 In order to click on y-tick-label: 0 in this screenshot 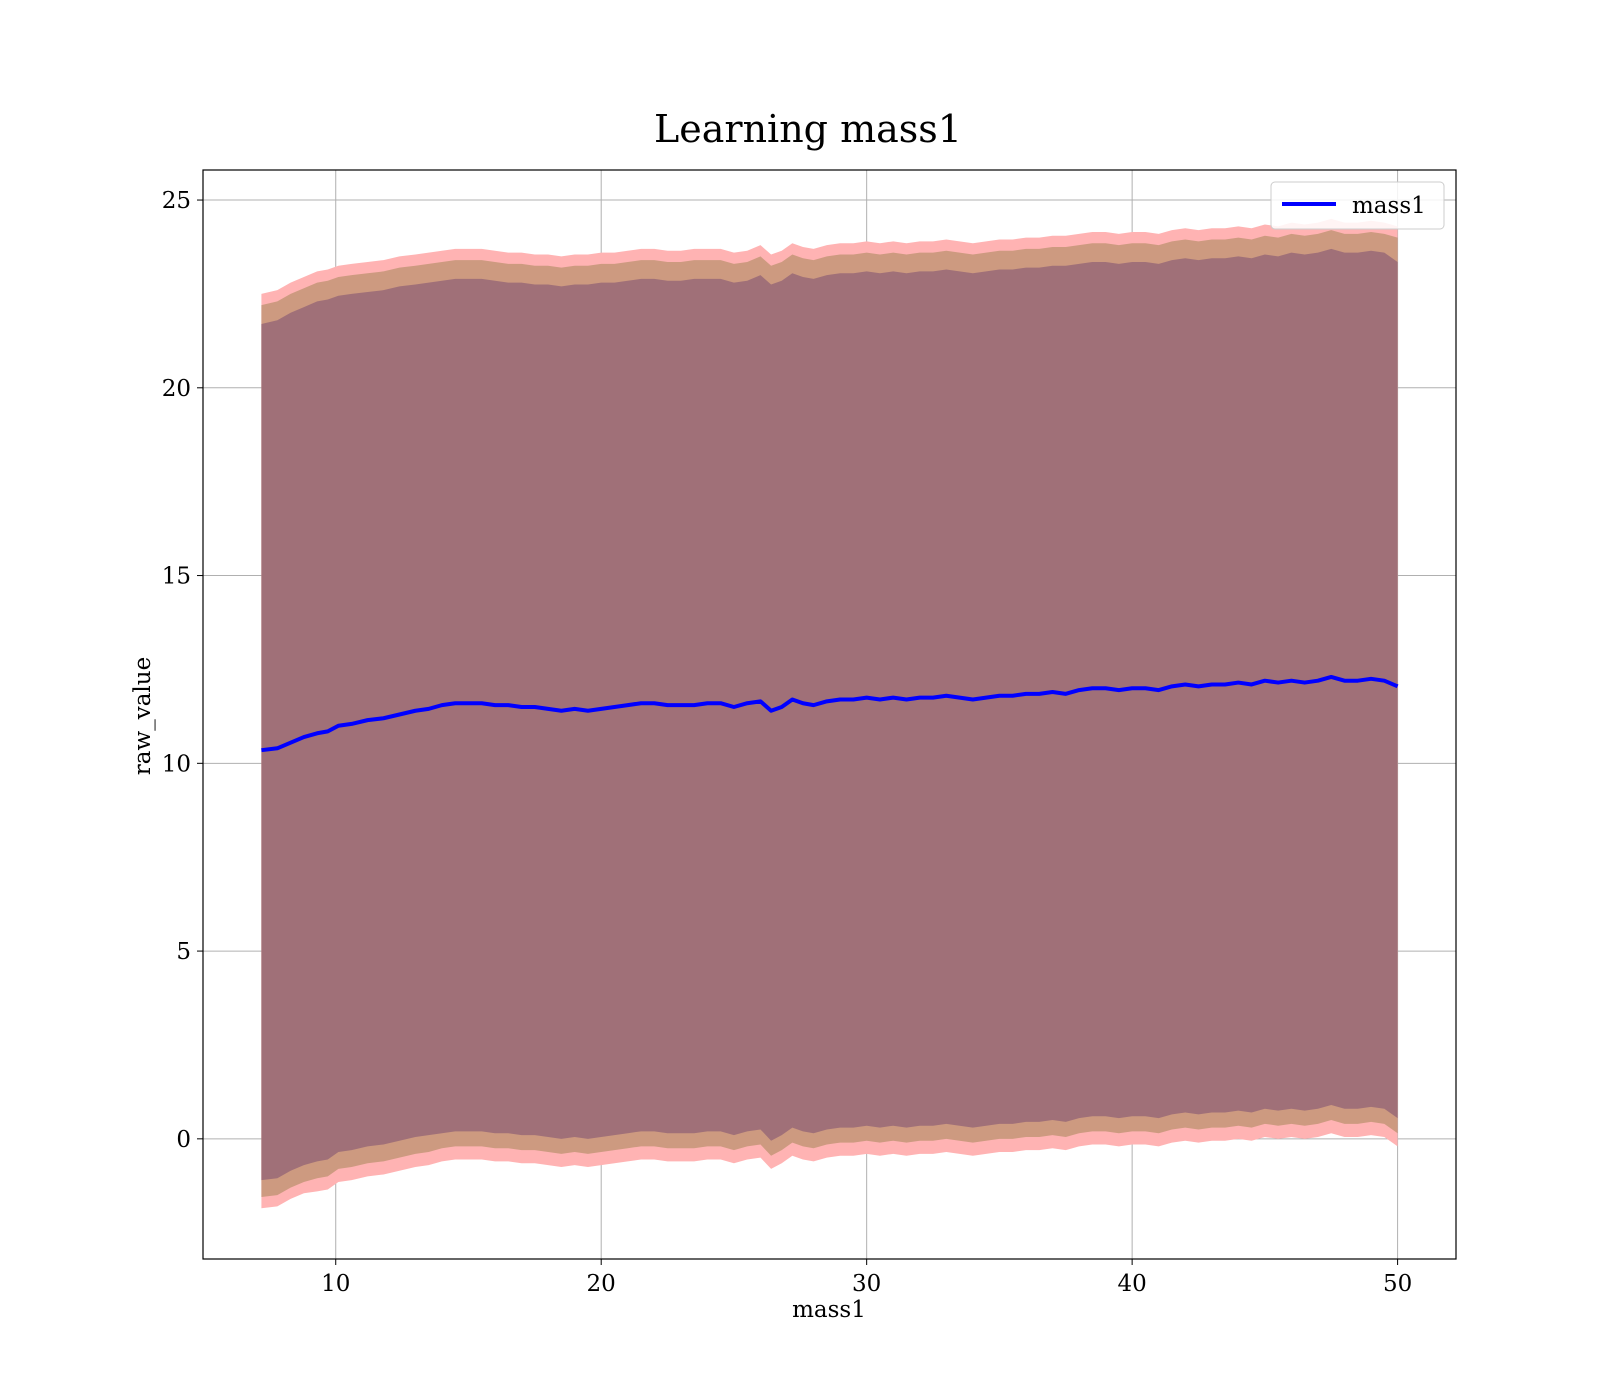, I will do `click(183, 1140)`.